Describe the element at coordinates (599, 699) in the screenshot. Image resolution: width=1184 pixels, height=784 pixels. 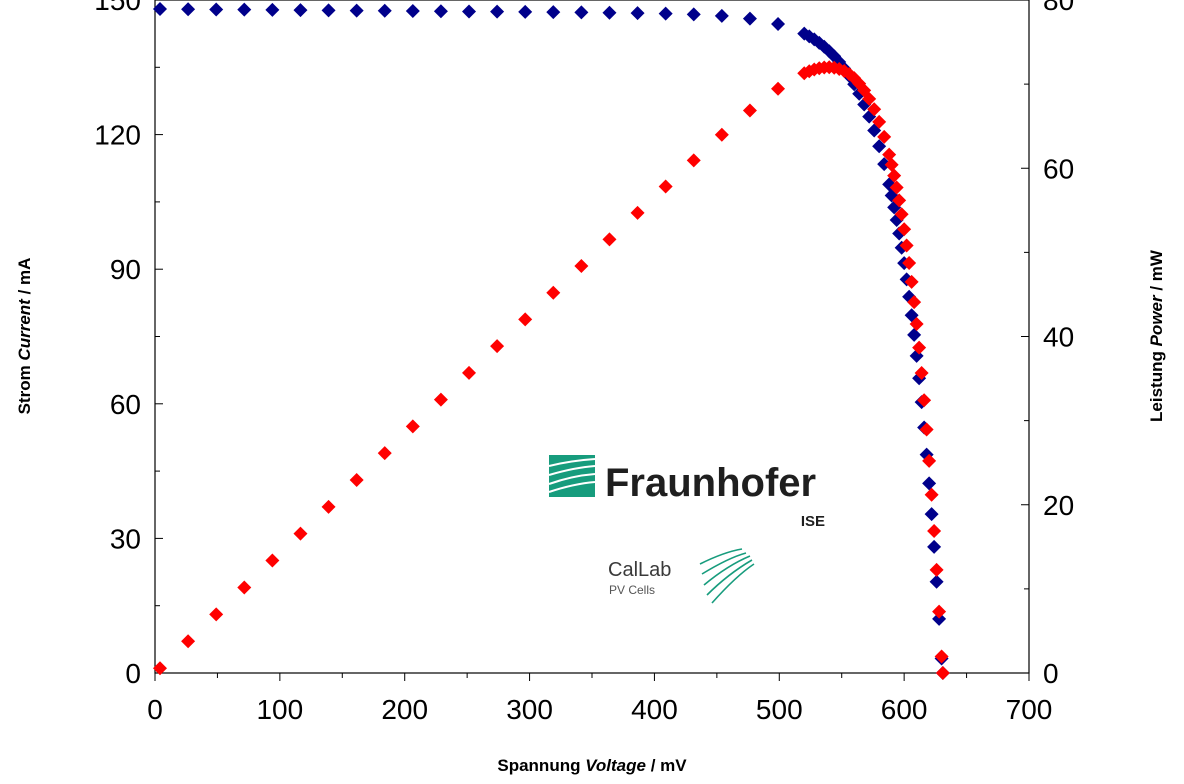
I see `x-axis-ticks: 0 100 200 300 400 500 600 700` at that location.